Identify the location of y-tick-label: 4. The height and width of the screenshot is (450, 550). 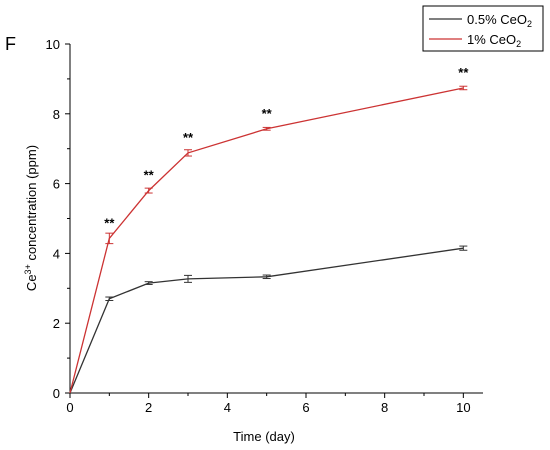
(56, 253).